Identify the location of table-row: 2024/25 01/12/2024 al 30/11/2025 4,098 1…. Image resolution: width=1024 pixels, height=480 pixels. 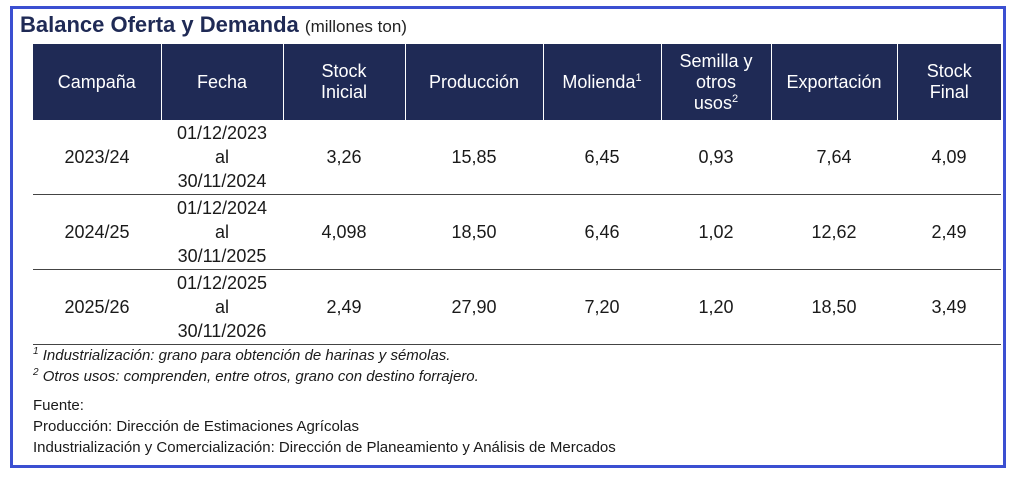
(517, 232).